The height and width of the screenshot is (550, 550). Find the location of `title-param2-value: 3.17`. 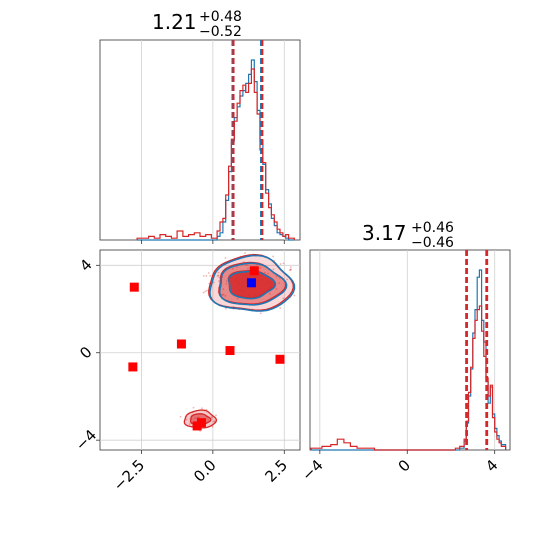

title-param2-value: 3.17 is located at coordinates (384, 233).